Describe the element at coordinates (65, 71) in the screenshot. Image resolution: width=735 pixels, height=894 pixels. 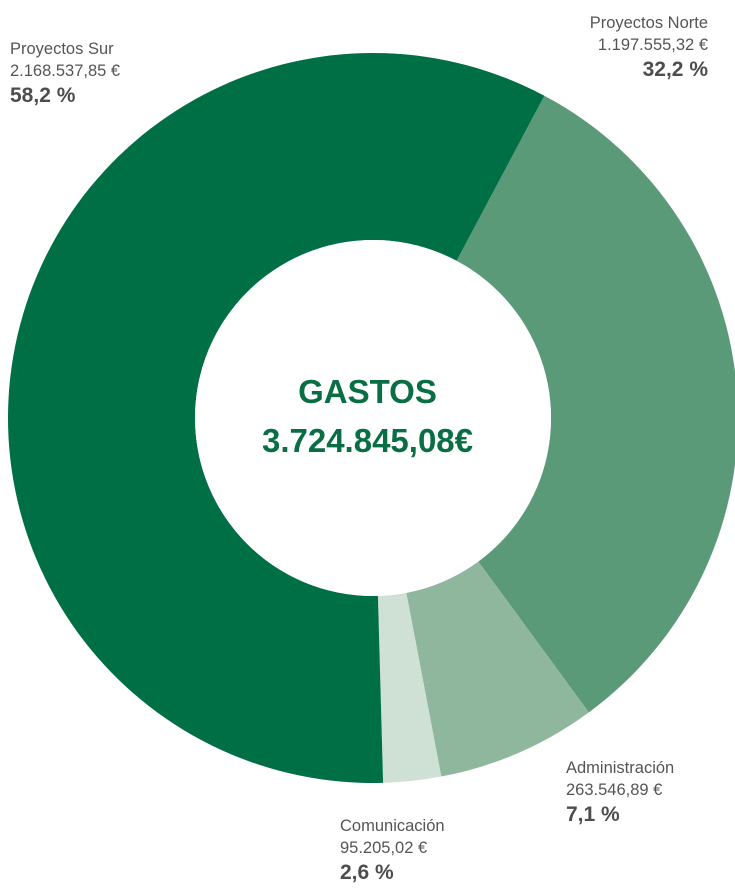
I see `label-proyectos-sur-value: 2.168.537,85 €` at that location.